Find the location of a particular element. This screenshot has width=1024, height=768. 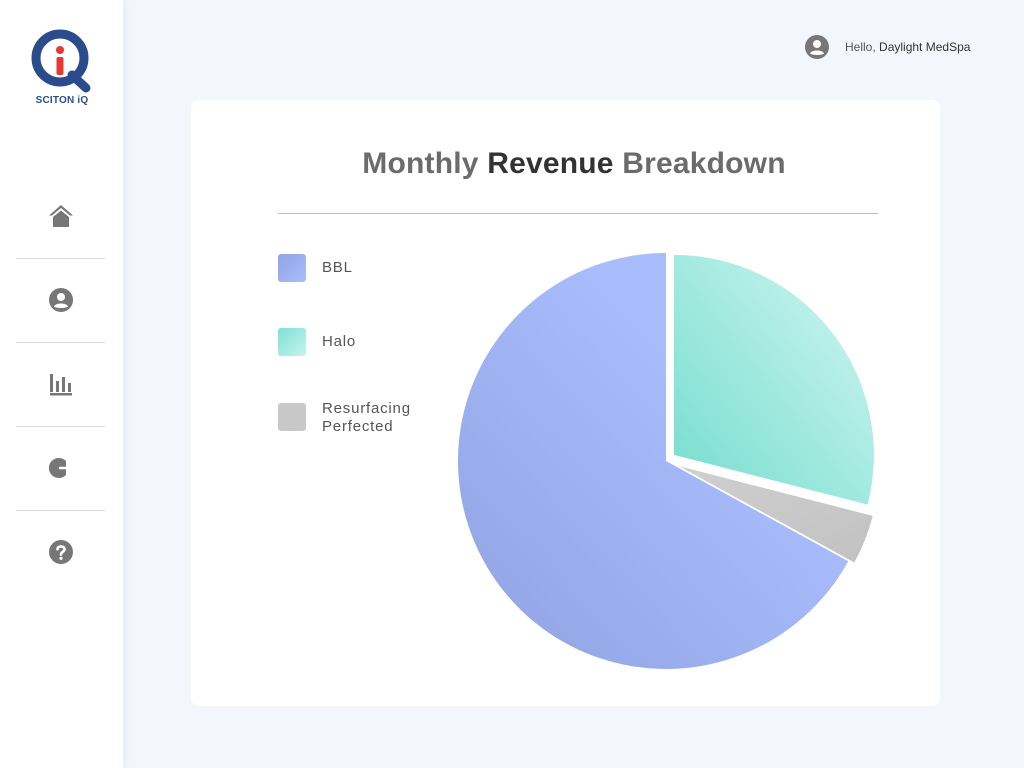

legend-label-halo: Halo is located at coordinates (339, 341).